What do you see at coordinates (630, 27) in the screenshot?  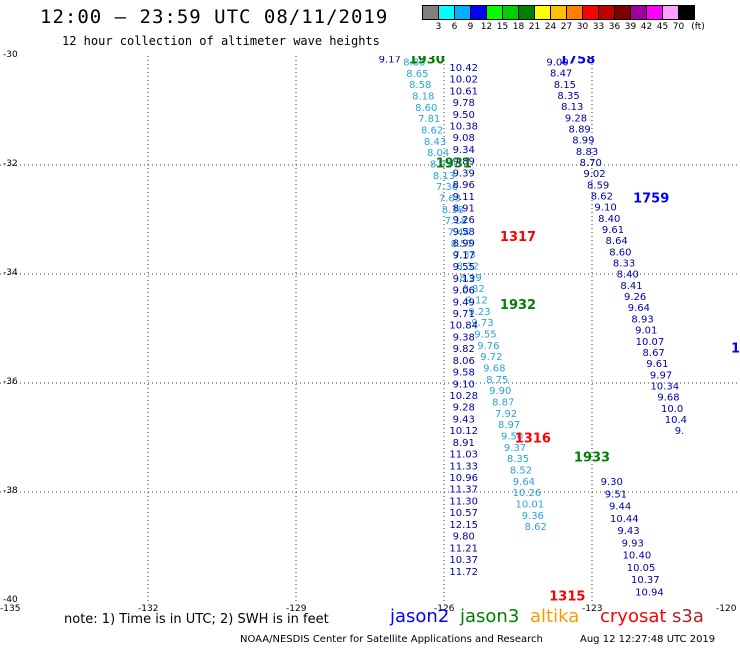 I see `color-scale-label: 39` at bounding box center [630, 27].